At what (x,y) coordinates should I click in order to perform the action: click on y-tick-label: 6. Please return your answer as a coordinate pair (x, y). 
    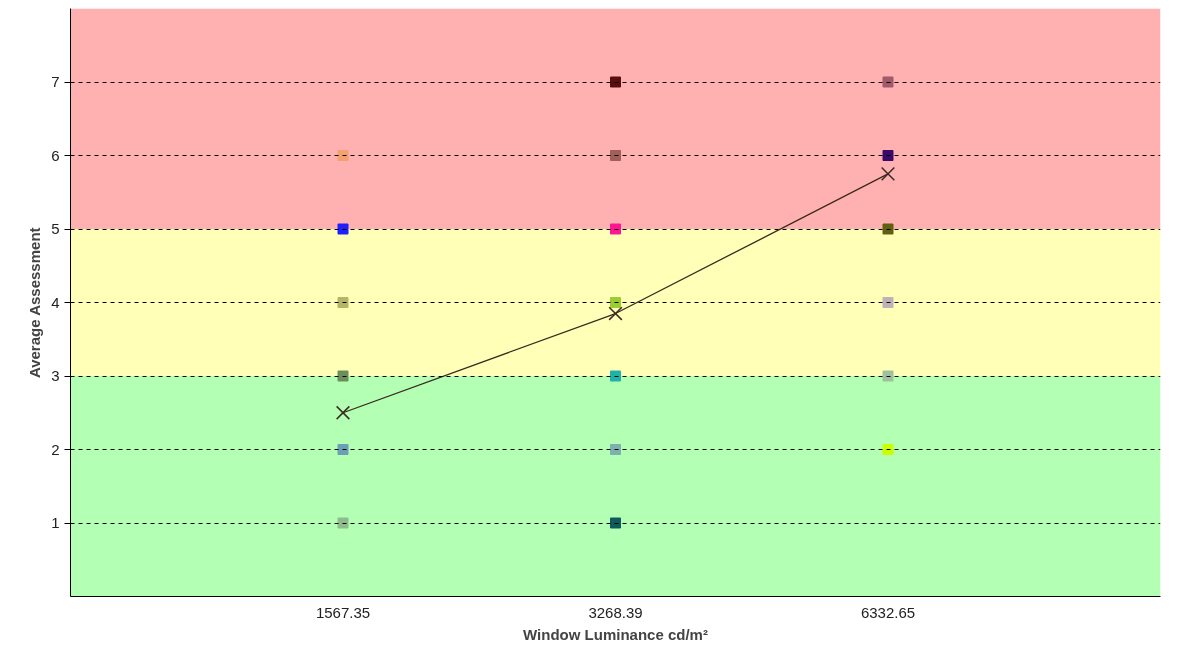
    Looking at the image, I should click on (55, 155).